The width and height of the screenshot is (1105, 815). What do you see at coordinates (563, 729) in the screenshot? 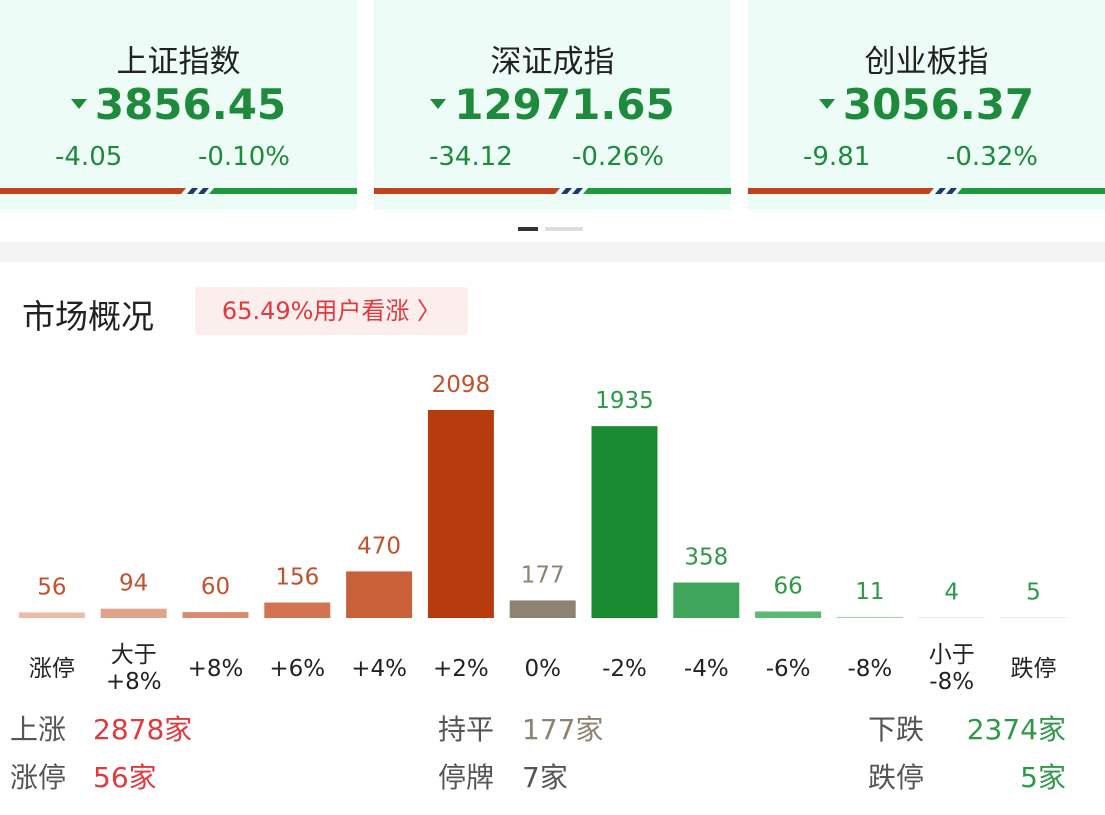
I see `summary-value: 177家` at bounding box center [563, 729].